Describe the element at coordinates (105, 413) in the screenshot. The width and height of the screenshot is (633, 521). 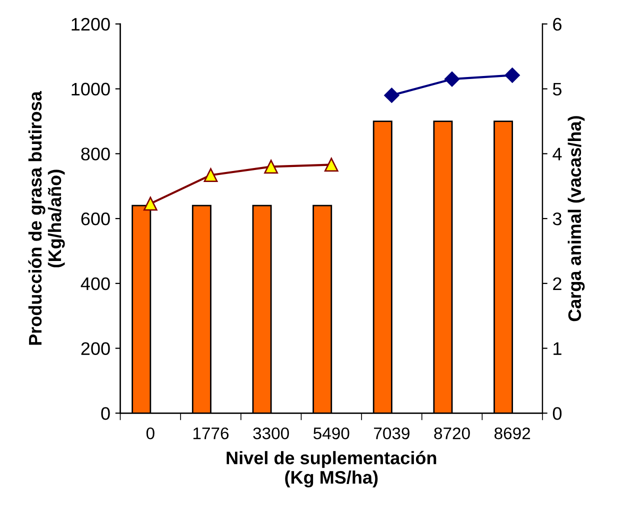
I see `y-tick-label: 0` at that location.